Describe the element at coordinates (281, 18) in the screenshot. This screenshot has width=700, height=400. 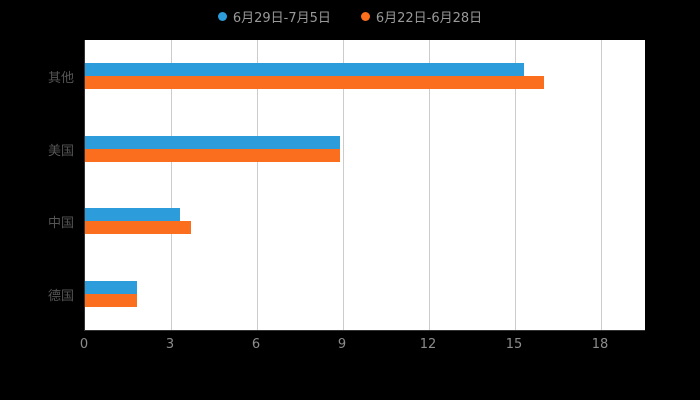
I see `legend-label-week-current: 6月29日-7月5日` at that location.